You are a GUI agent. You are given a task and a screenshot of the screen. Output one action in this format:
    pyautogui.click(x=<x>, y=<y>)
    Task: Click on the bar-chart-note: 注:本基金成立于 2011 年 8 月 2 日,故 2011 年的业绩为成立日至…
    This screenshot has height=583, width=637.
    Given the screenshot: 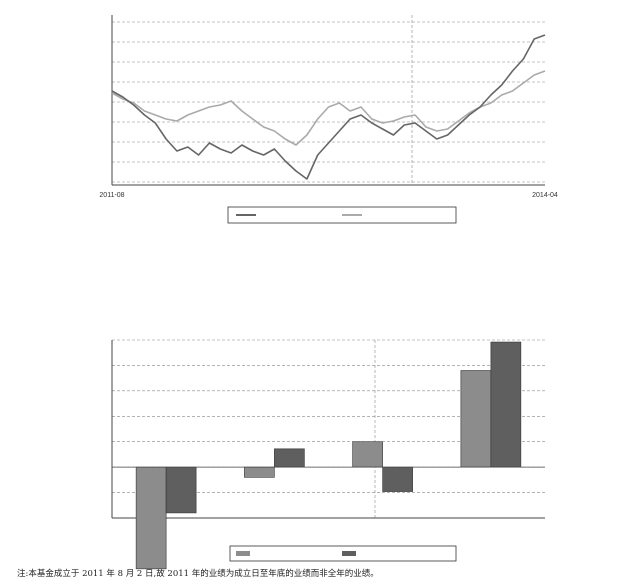 What is the action you would take?
    pyautogui.click(x=198, y=574)
    